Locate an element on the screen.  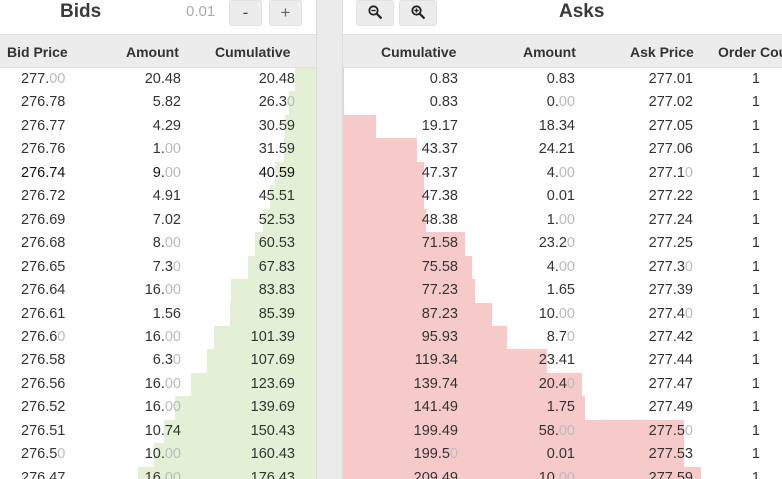
bid-price: 276.78 is located at coordinates (43, 102).